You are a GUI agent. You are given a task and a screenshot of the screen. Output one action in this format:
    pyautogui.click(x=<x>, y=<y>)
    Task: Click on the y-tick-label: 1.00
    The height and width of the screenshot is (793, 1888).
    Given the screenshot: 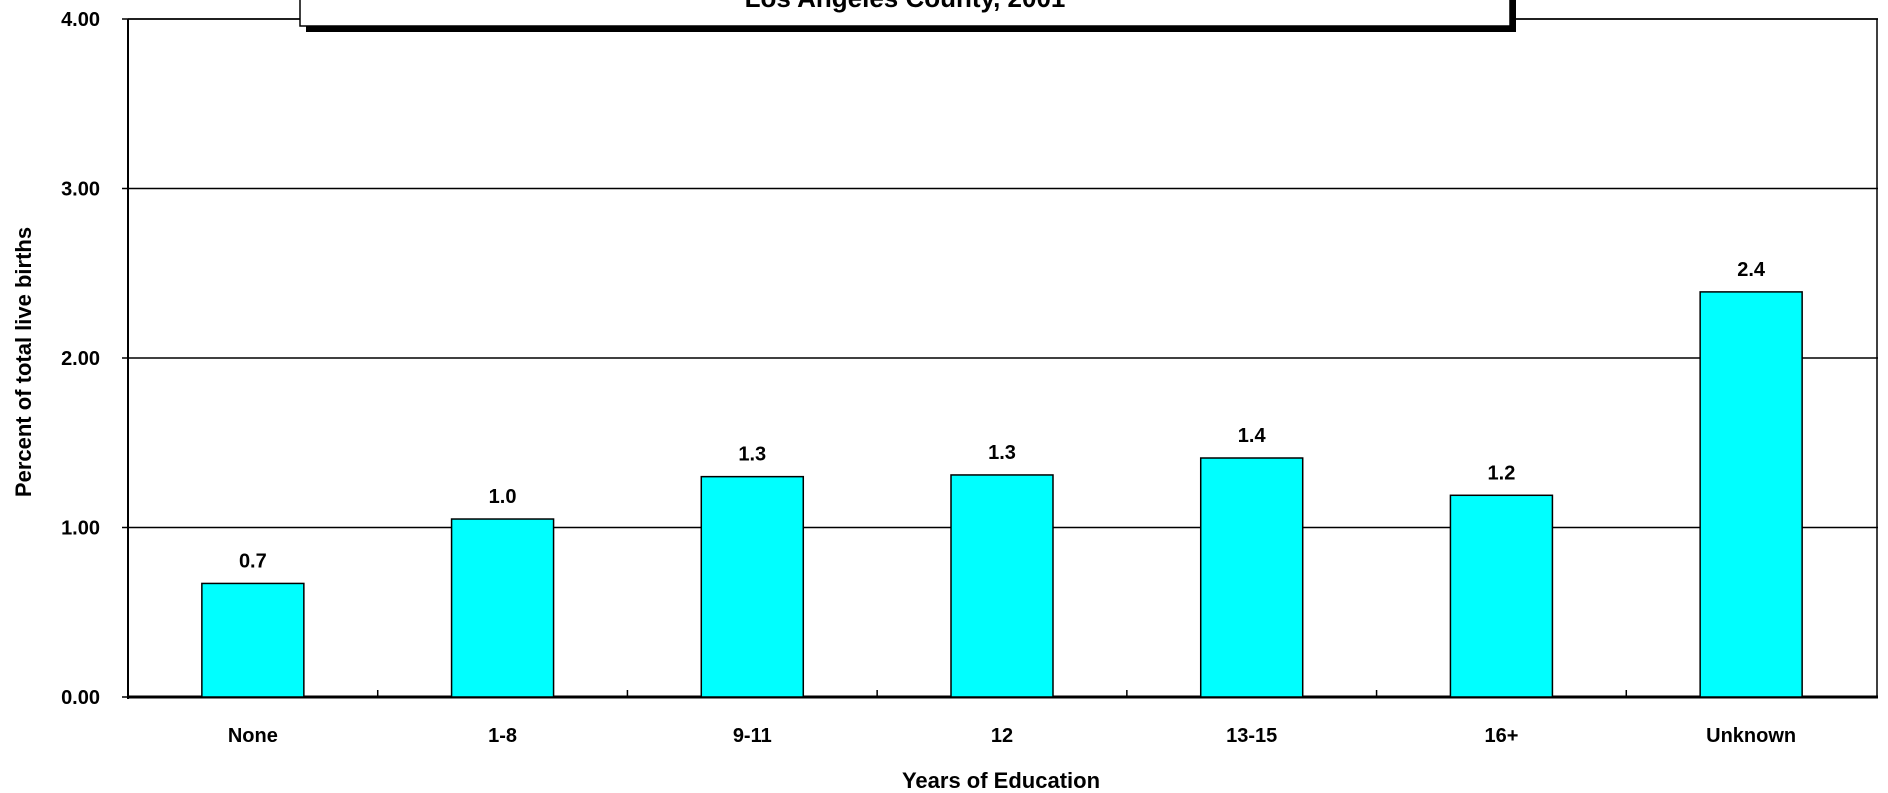 What is the action you would take?
    pyautogui.click(x=80, y=529)
    